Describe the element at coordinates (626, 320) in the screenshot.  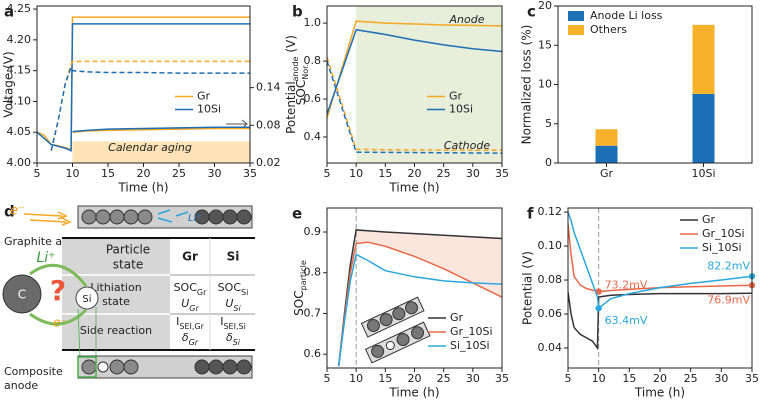
I see `value-label: 63.4mV` at that location.